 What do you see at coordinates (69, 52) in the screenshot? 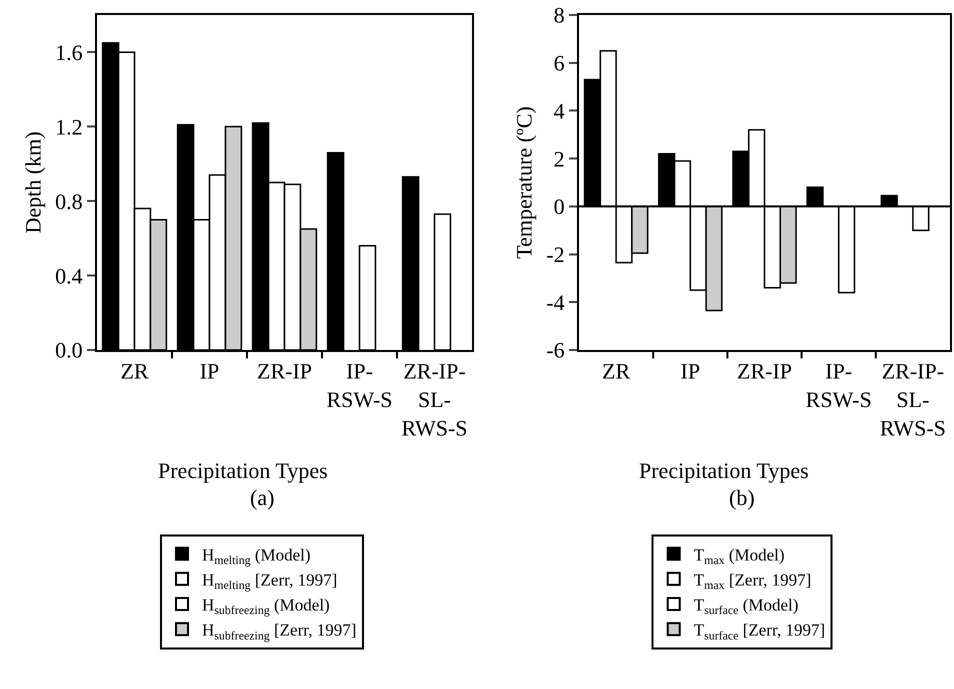
I see `y-tick-label: 1.6` at bounding box center [69, 52].